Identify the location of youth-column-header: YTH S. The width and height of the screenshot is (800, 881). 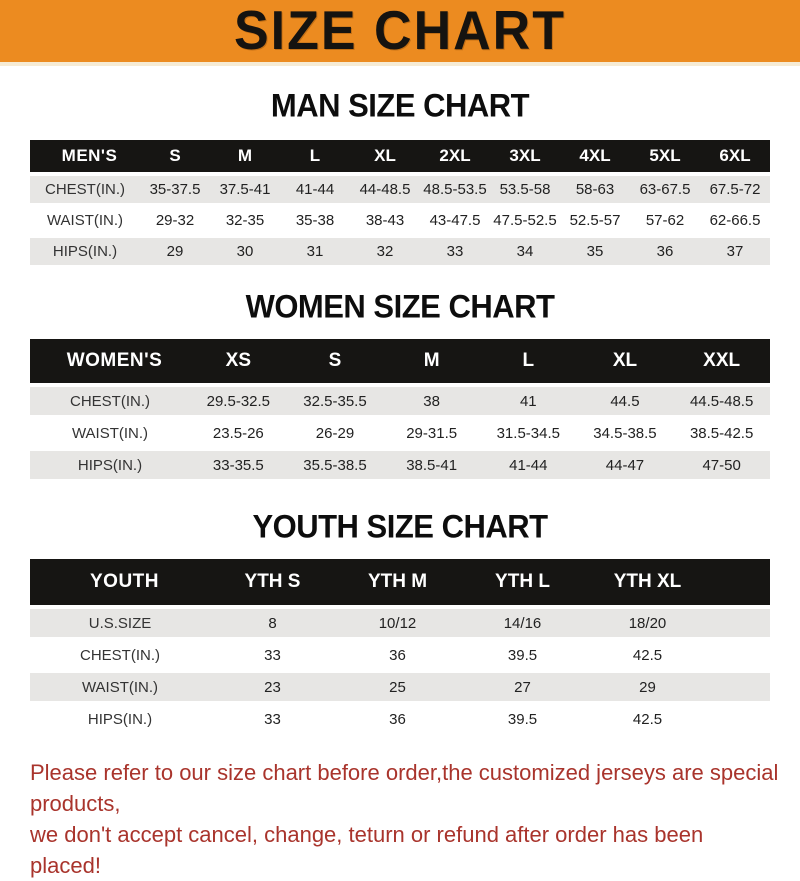
(272, 582).